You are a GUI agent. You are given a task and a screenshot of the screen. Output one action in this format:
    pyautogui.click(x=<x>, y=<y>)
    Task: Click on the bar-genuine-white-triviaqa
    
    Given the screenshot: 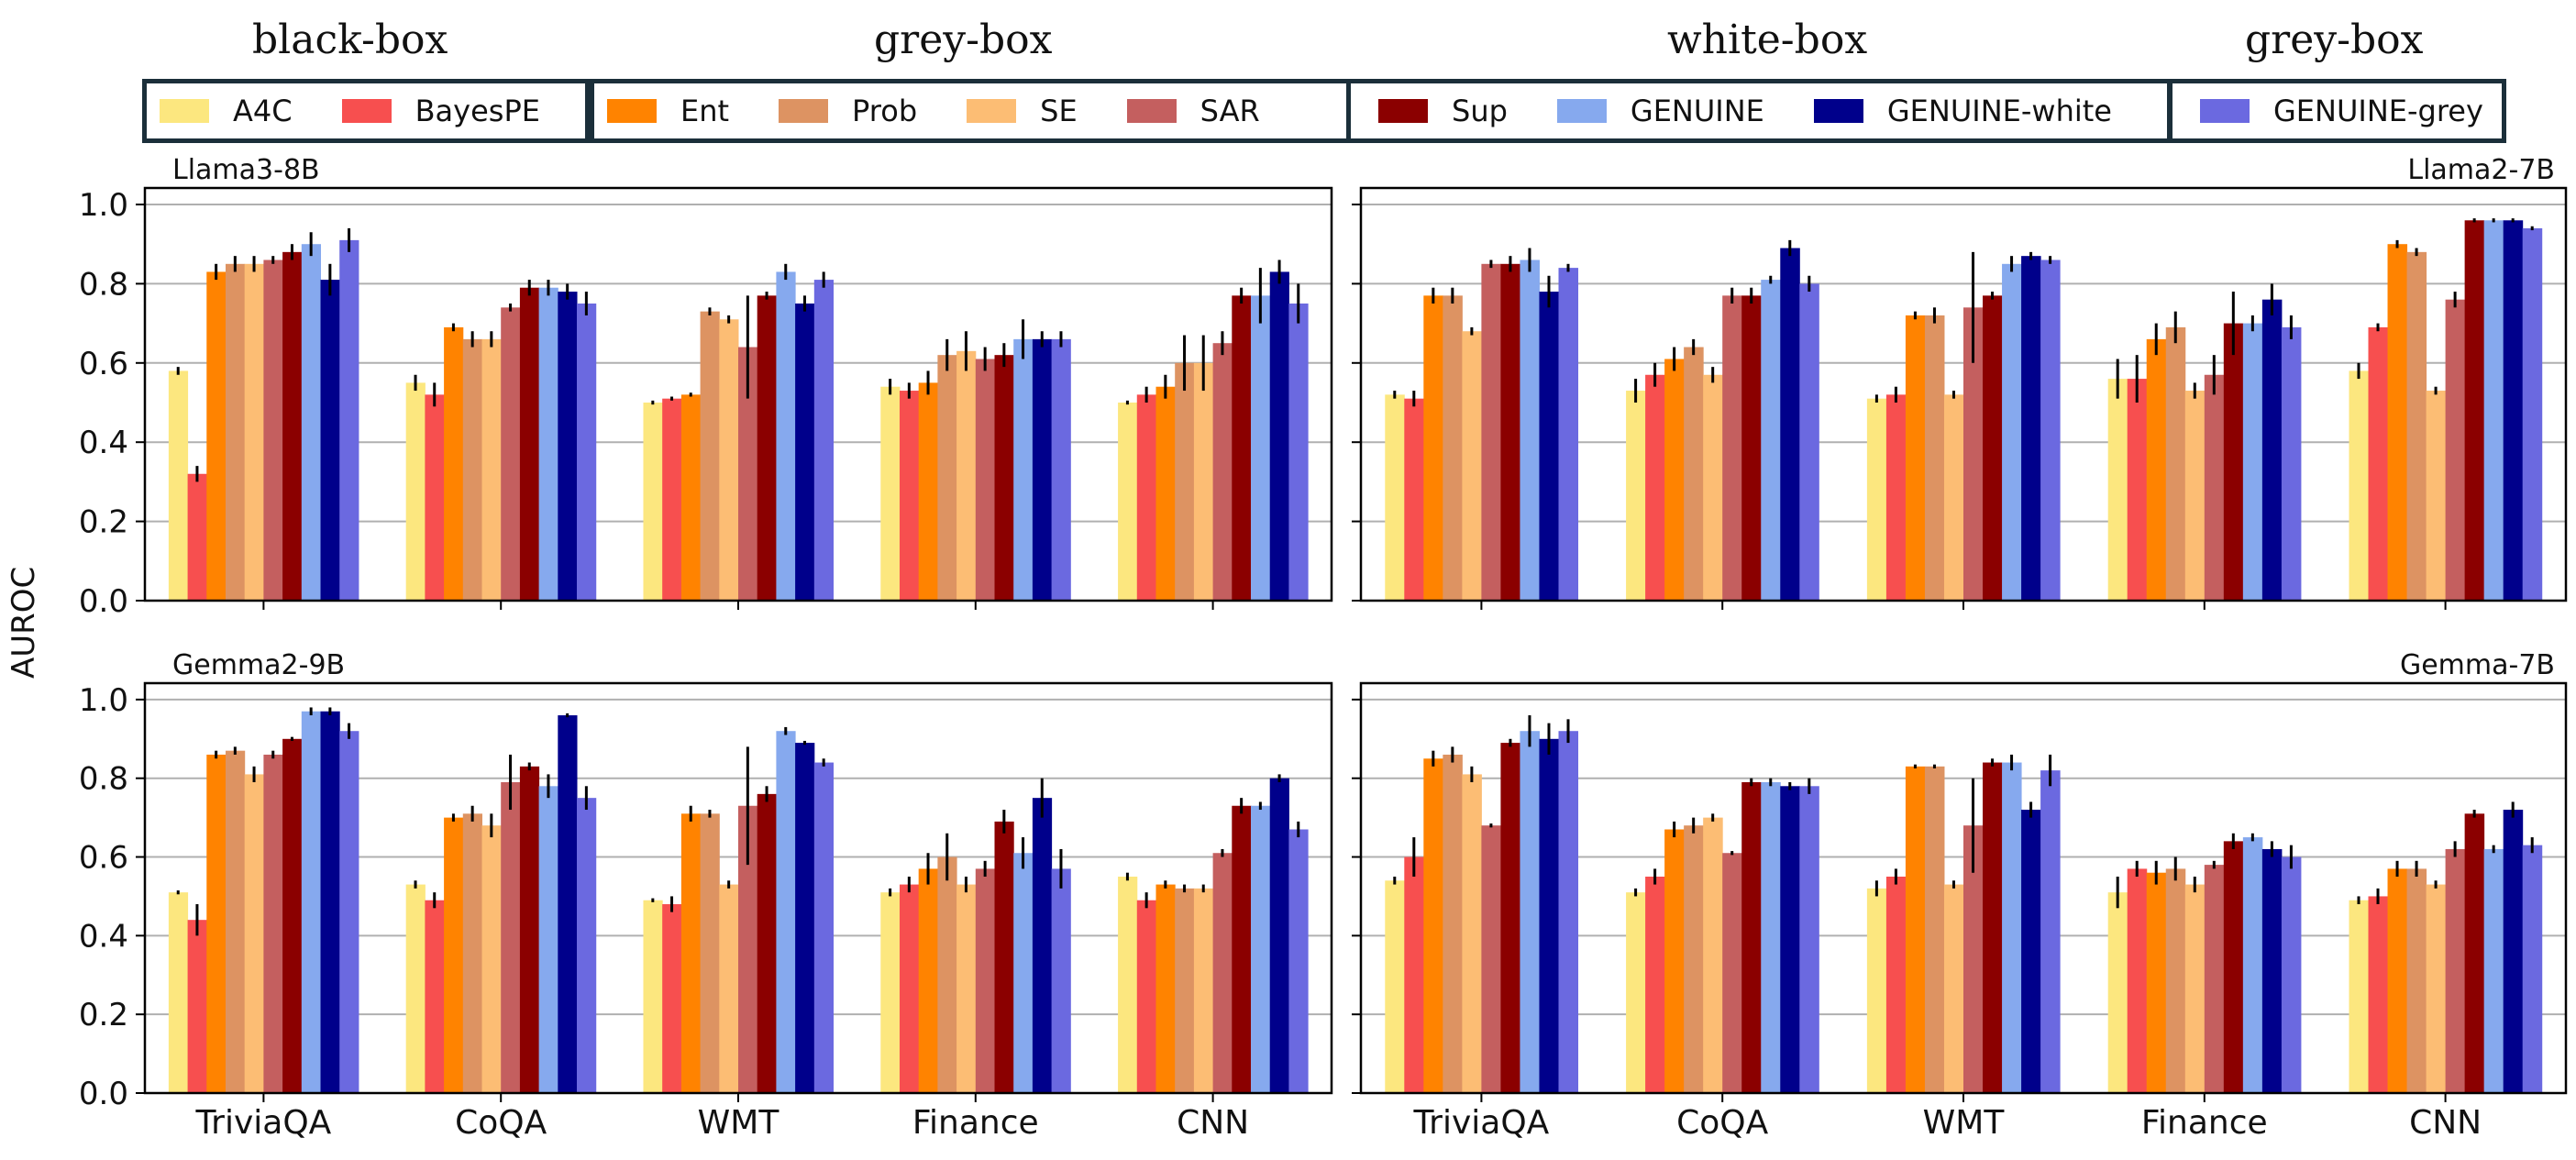 What is the action you would take?
    pyautogui.click(x=330, y=440)
    